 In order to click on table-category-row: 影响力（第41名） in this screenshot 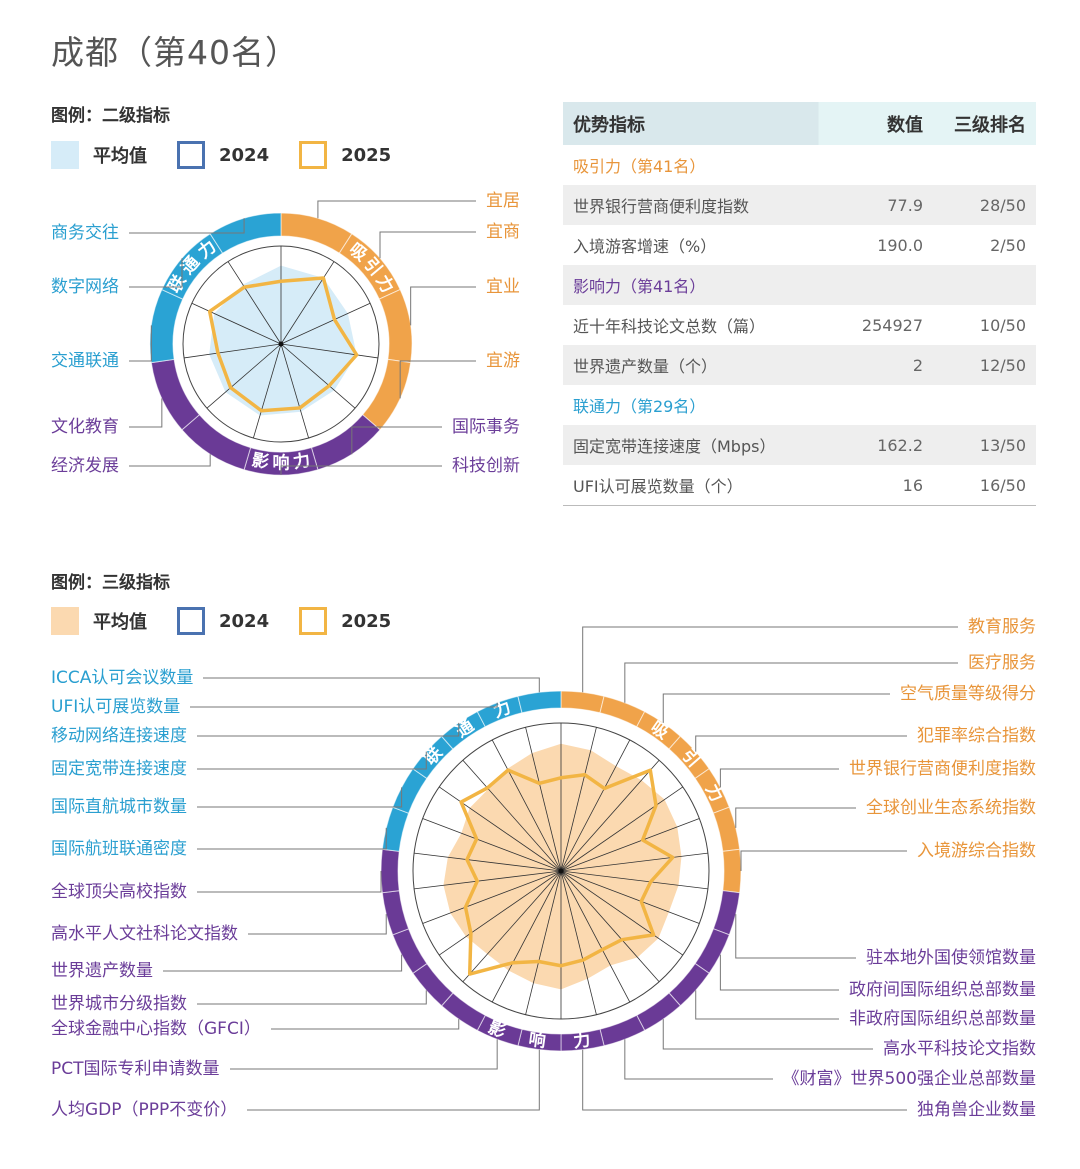, I will do `click(799, 285)`.